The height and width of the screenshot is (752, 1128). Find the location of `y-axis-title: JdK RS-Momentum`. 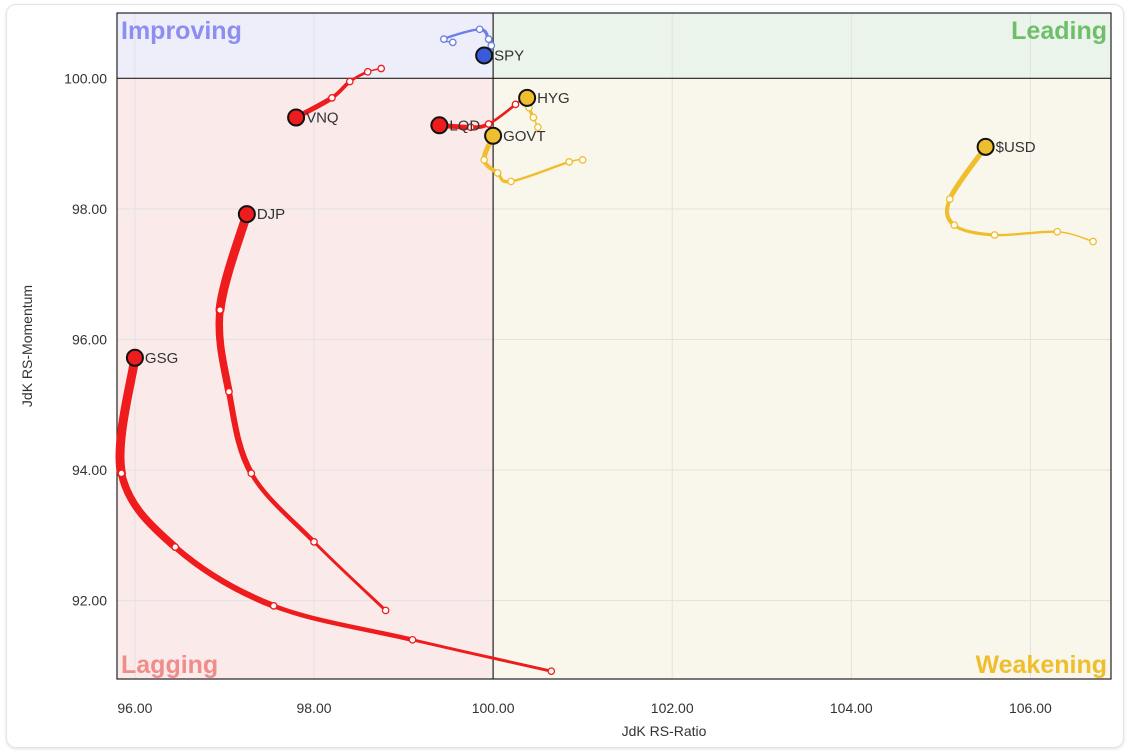

y-axis-title: JdK RS-Momentum is located at coordinates (27, 346).